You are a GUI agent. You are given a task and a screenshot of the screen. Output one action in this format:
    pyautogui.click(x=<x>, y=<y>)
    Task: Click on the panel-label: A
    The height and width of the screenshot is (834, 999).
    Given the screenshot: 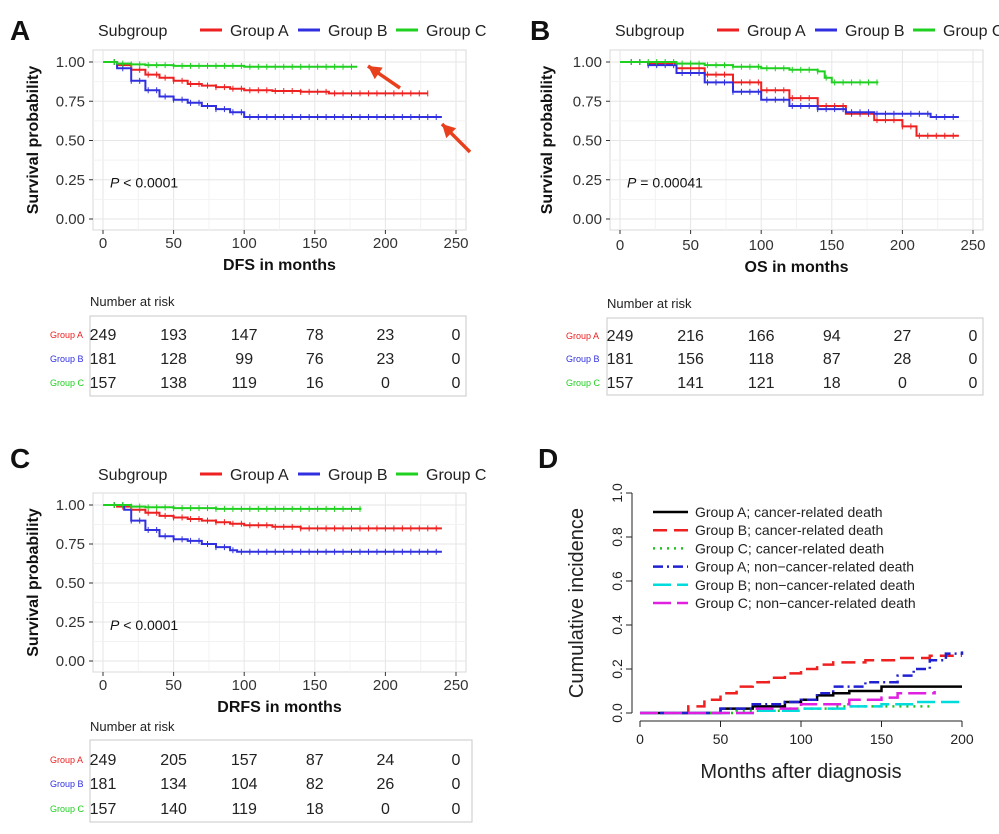 What is the action you would take?
    pyautogui.click(x=20, y=30)
    